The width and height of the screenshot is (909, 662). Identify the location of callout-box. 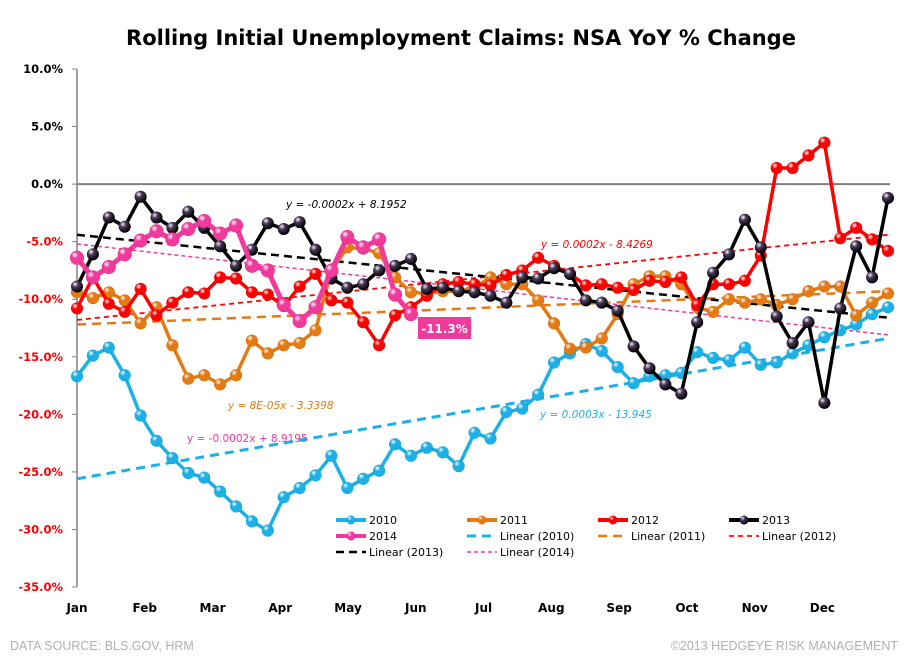
(444, 328).